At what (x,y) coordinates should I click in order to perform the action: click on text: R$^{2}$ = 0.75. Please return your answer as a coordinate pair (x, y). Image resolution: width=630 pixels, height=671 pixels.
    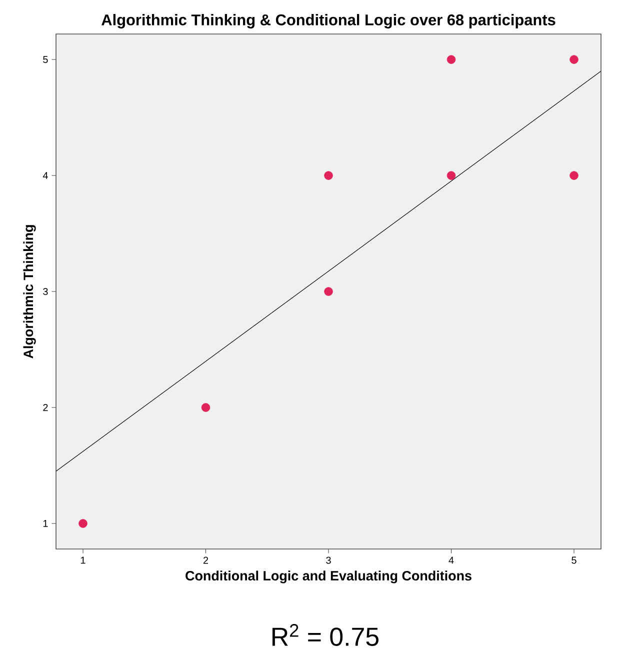
    Looking at the image, I should click on (325, 635).